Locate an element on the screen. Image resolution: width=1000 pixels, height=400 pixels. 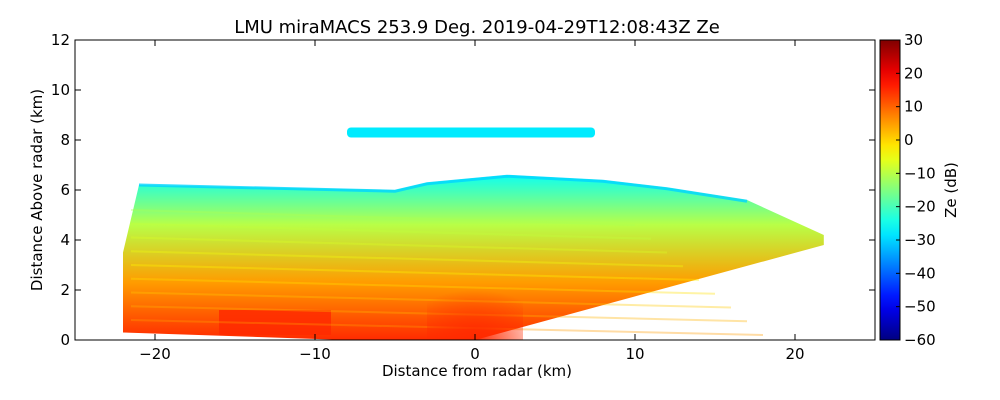
y-tick-label: 0 is located at coordinates (65, 340).